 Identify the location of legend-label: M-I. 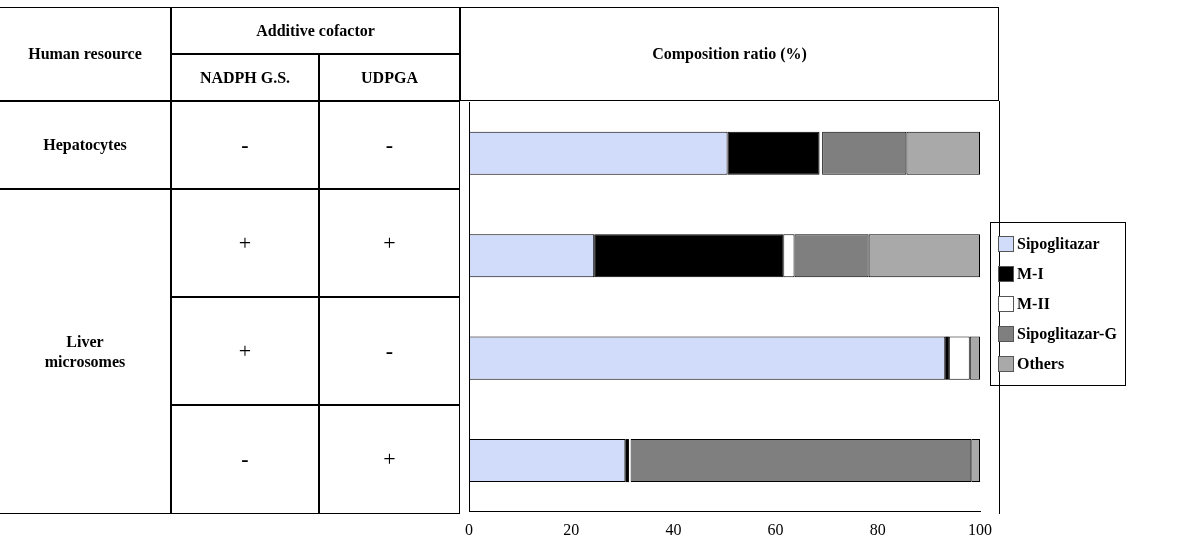
(1030, 274).